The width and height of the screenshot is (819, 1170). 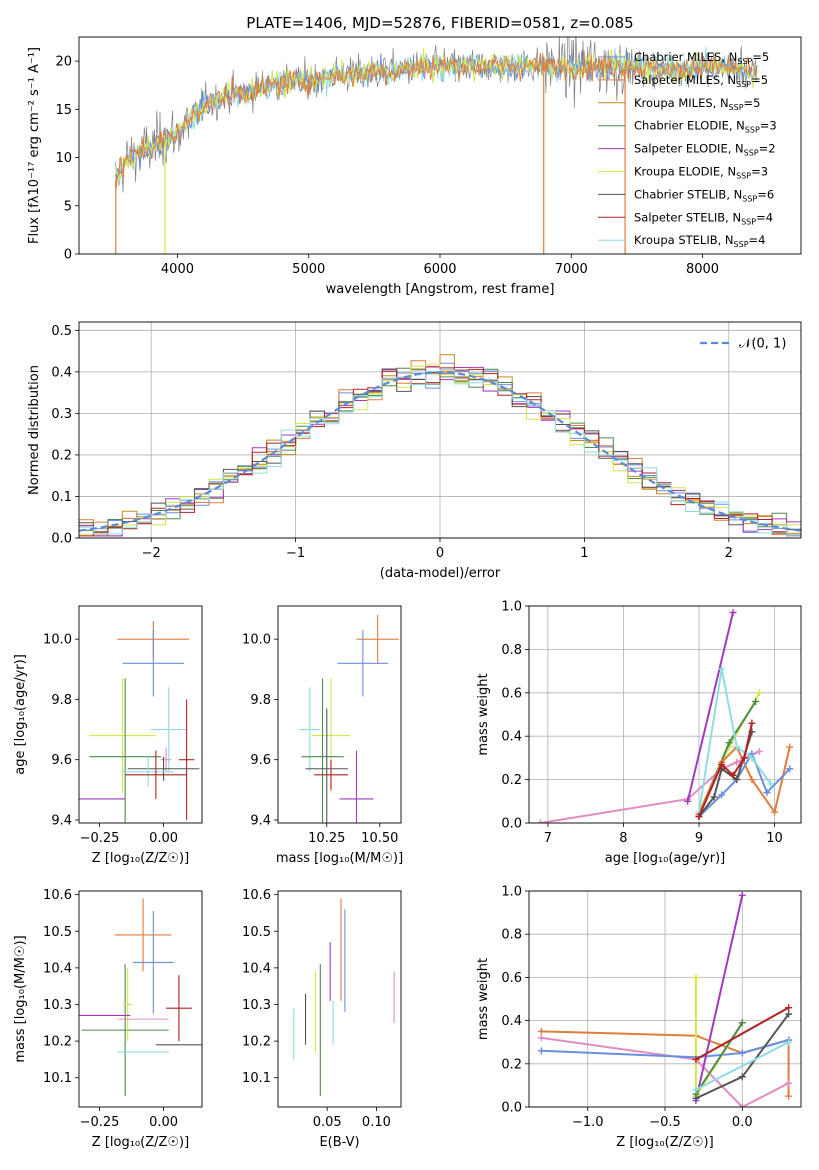 What do you see at coordinates (511, 737) in the screenshot?
I see `y-tick-label: 0.4` at bounding box center [511, 737].